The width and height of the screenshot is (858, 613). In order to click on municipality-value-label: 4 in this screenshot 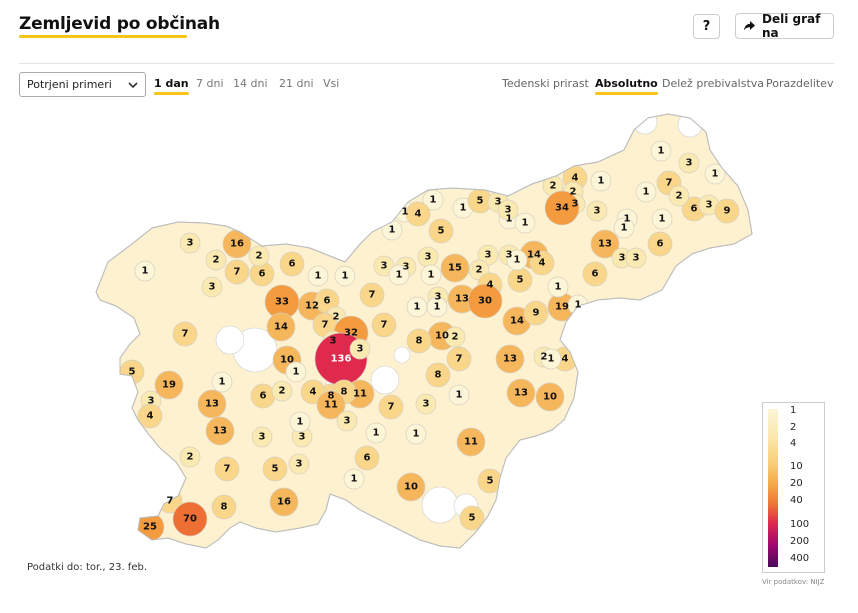, I will do `click(490, 285)`.